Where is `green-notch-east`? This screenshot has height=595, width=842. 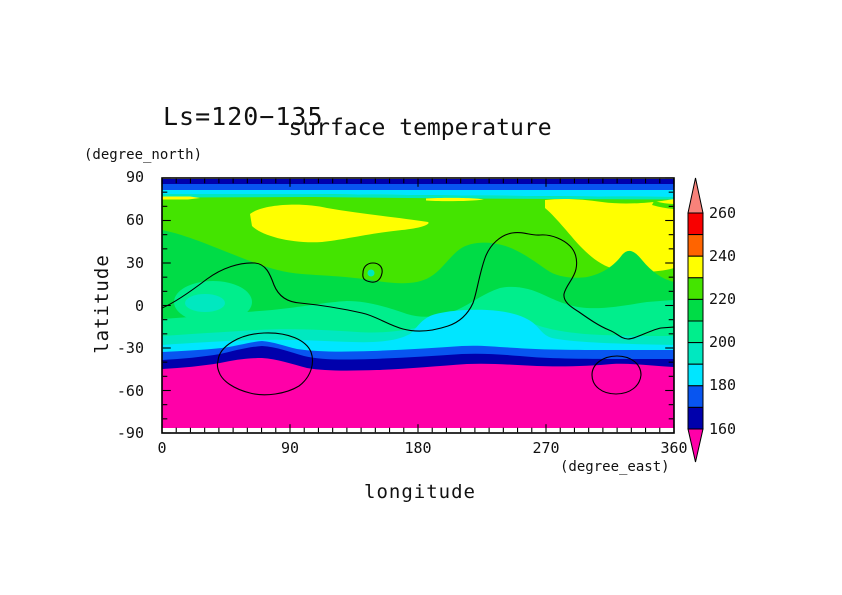
green-notch-east is located at coordinates (663, 205).